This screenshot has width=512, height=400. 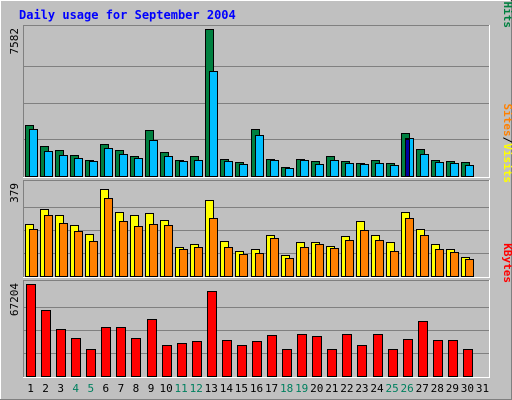 What do you see at coordinates (316, 388) in the screenshot?
I see `x-tick-label-day-20: 20` at bounding box center [316, 388].